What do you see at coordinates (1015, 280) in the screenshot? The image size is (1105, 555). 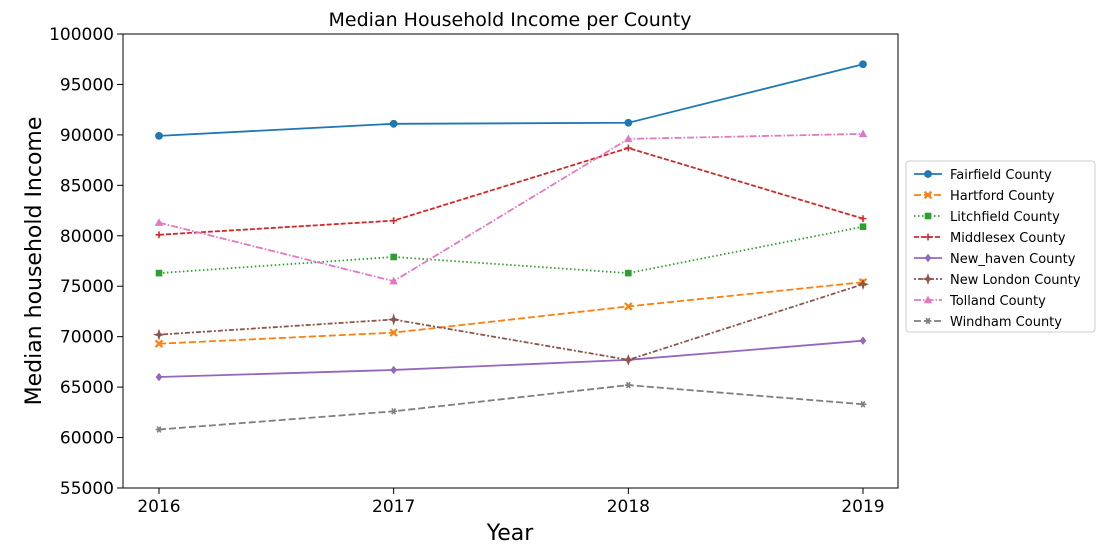 I see `legend-label: New London County` at bounding box center [1015, 280].